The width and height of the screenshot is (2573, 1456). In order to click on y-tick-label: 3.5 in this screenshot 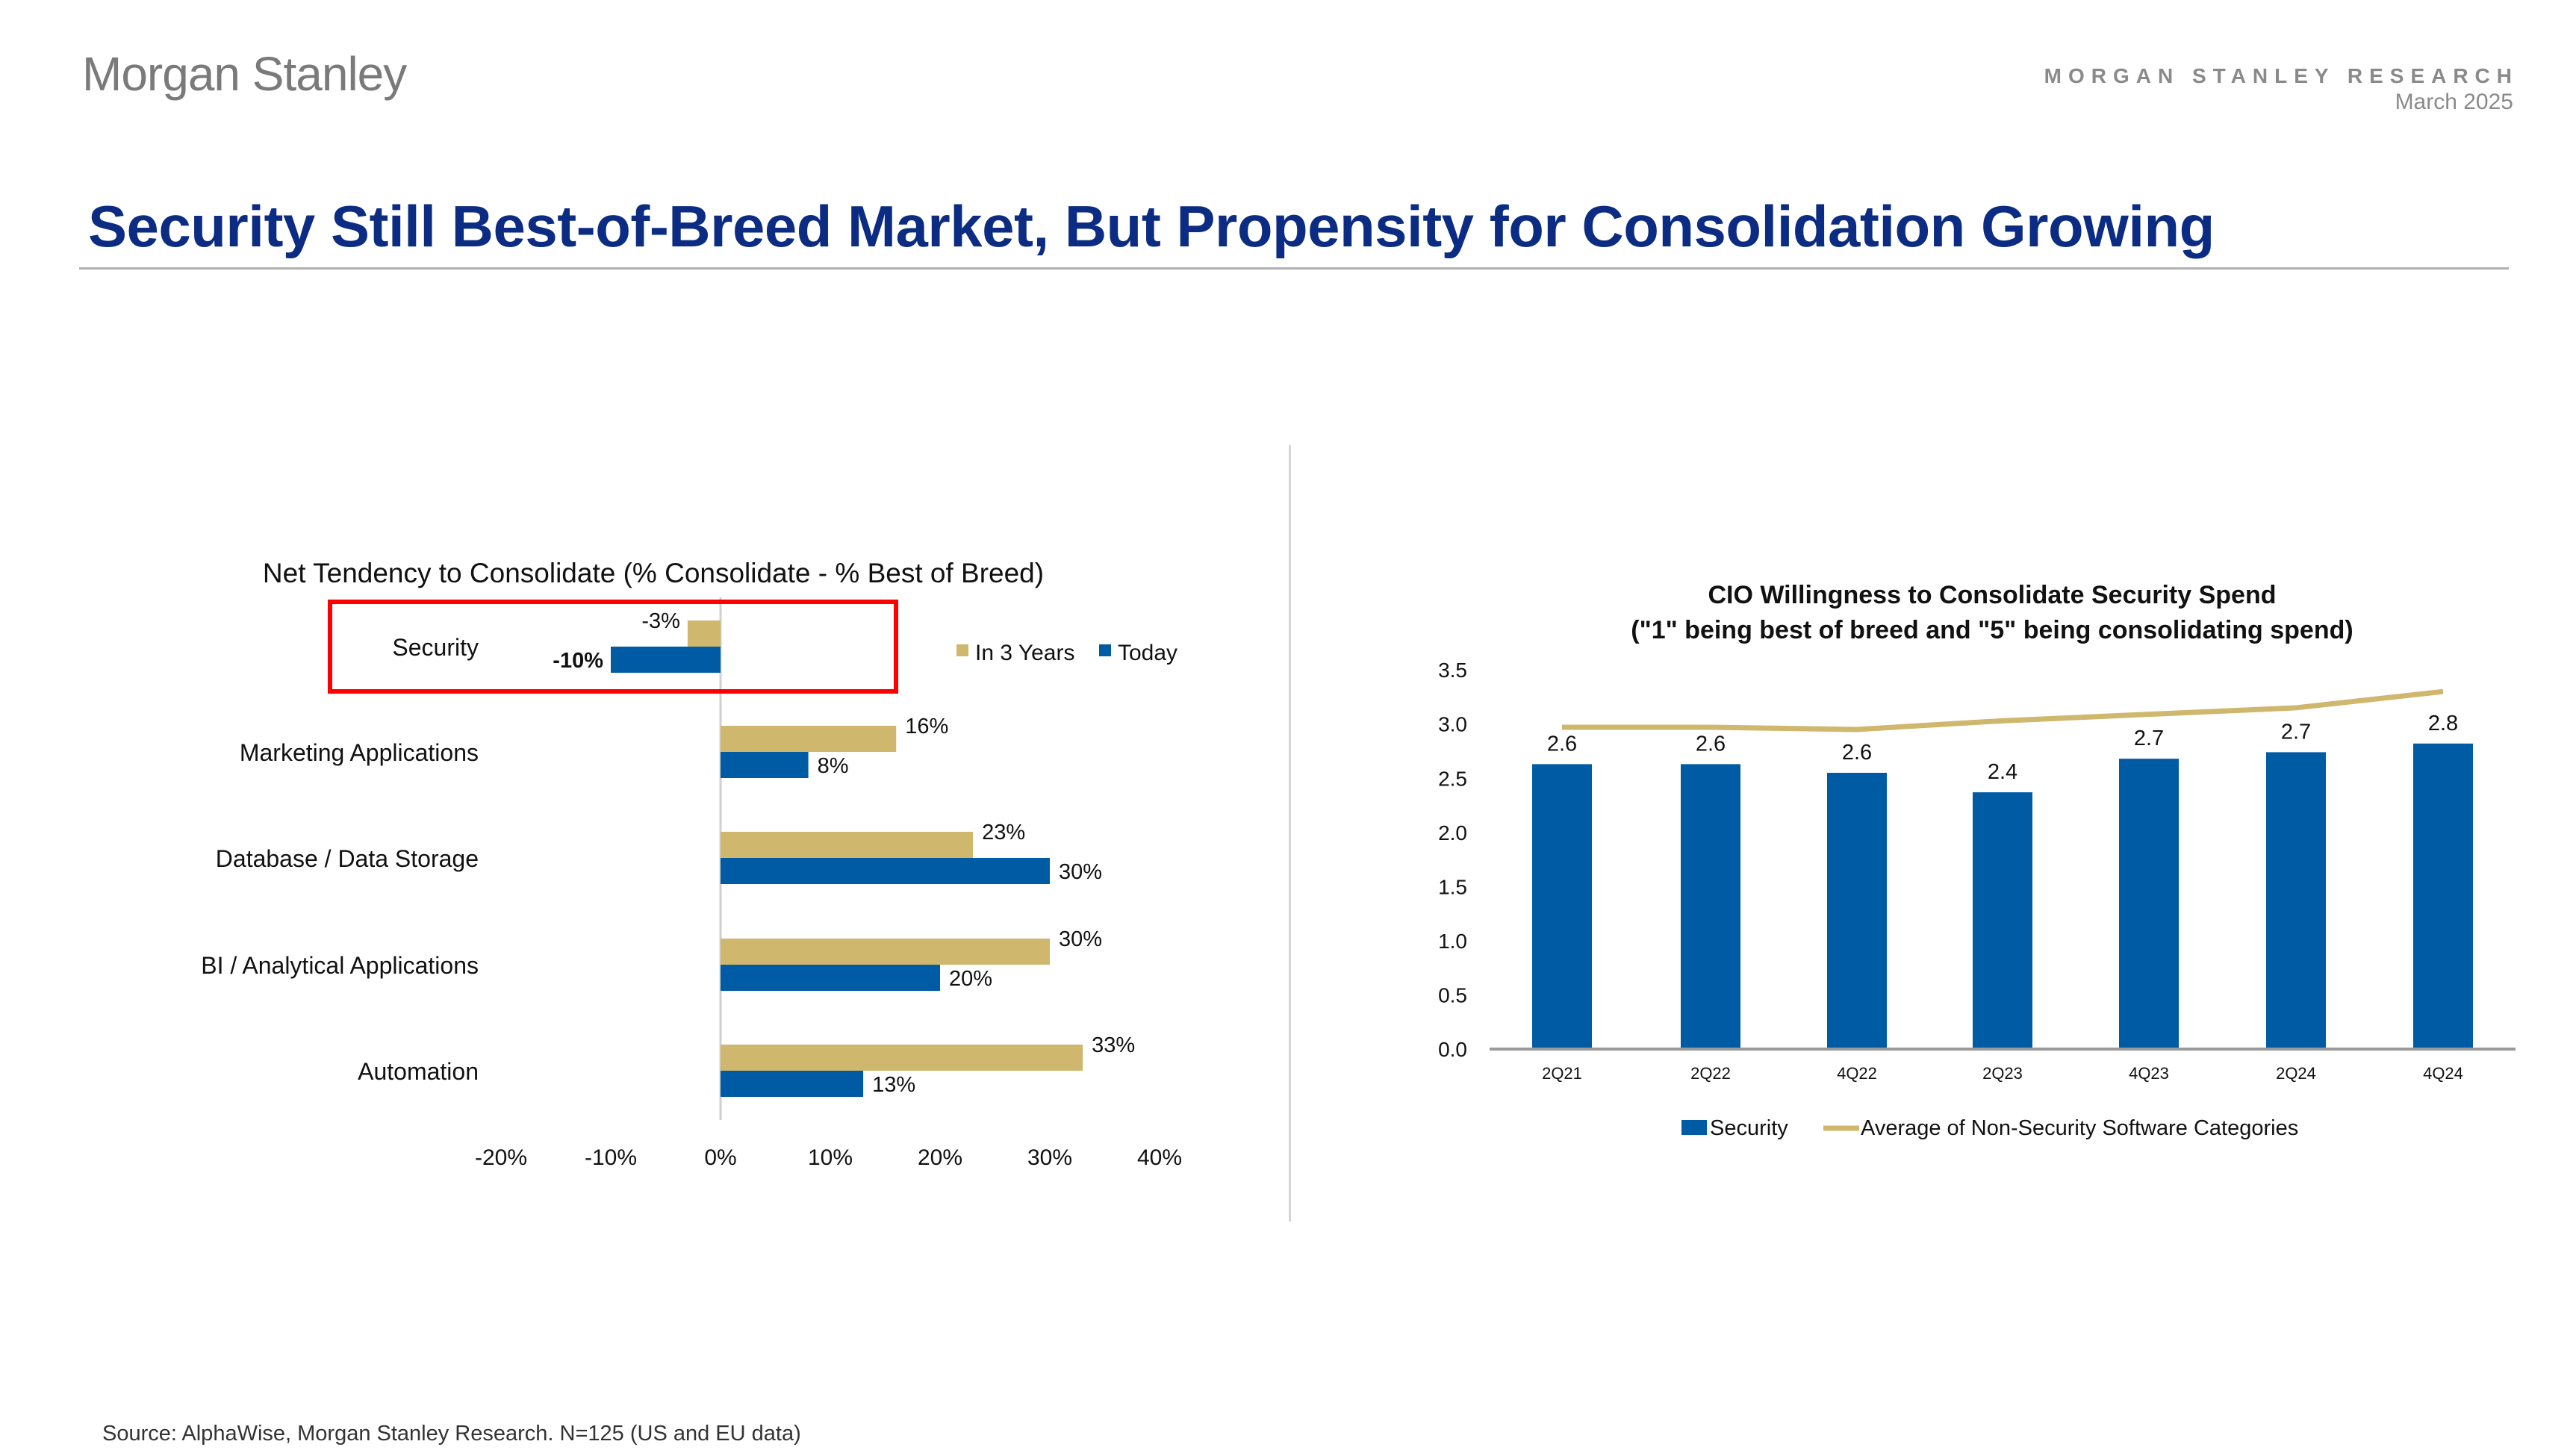, I will do `click(1452, 670)`.